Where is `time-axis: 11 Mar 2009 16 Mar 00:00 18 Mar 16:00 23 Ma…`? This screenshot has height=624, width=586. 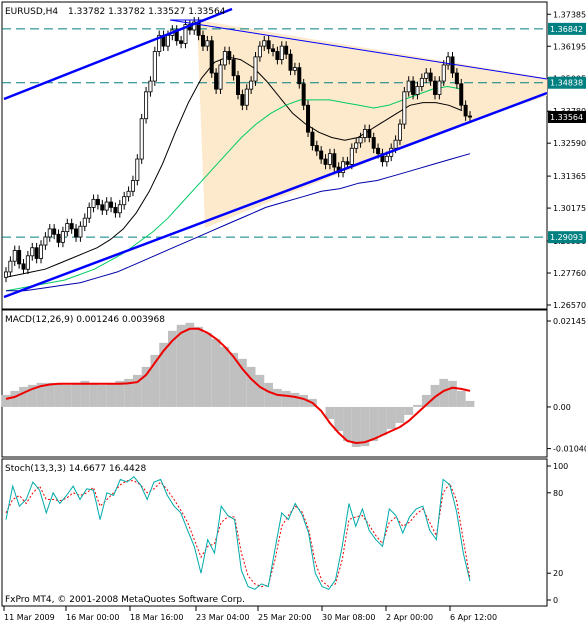
time-axis: 11 Mar 2009 16 Mar 00:00 18 Mar 16:00 23 Ma… is located at coordinates (250, 614).